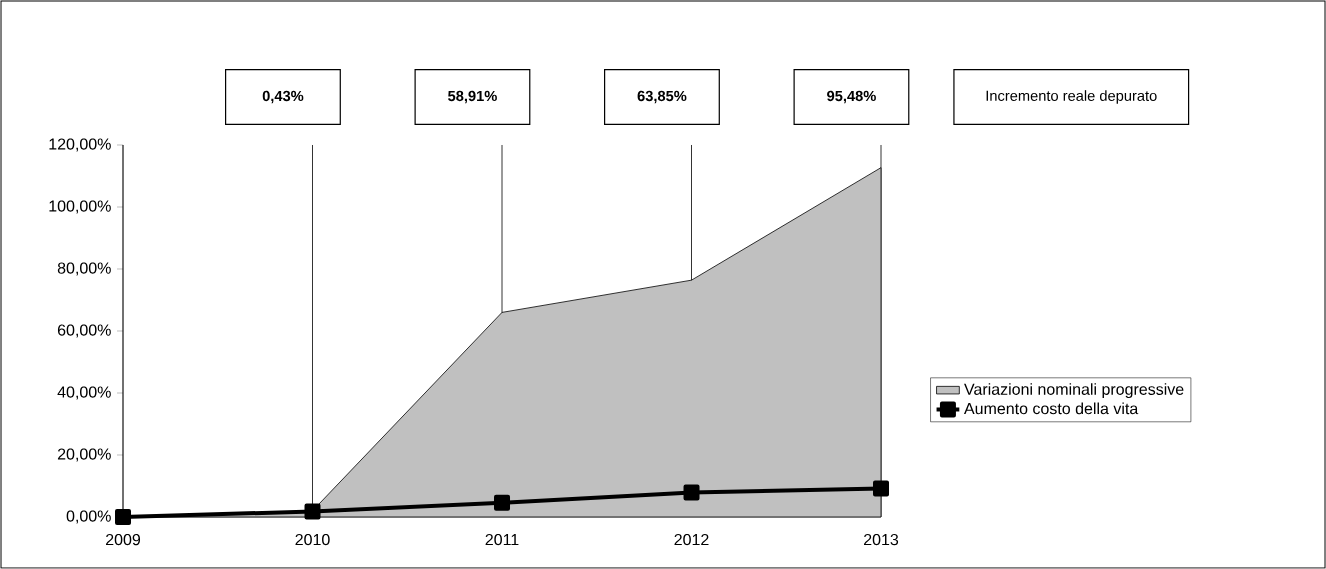  Describe the element at coordinates (123, 539) in the screenshot. I see `x-tick-label: 2009` at that location.